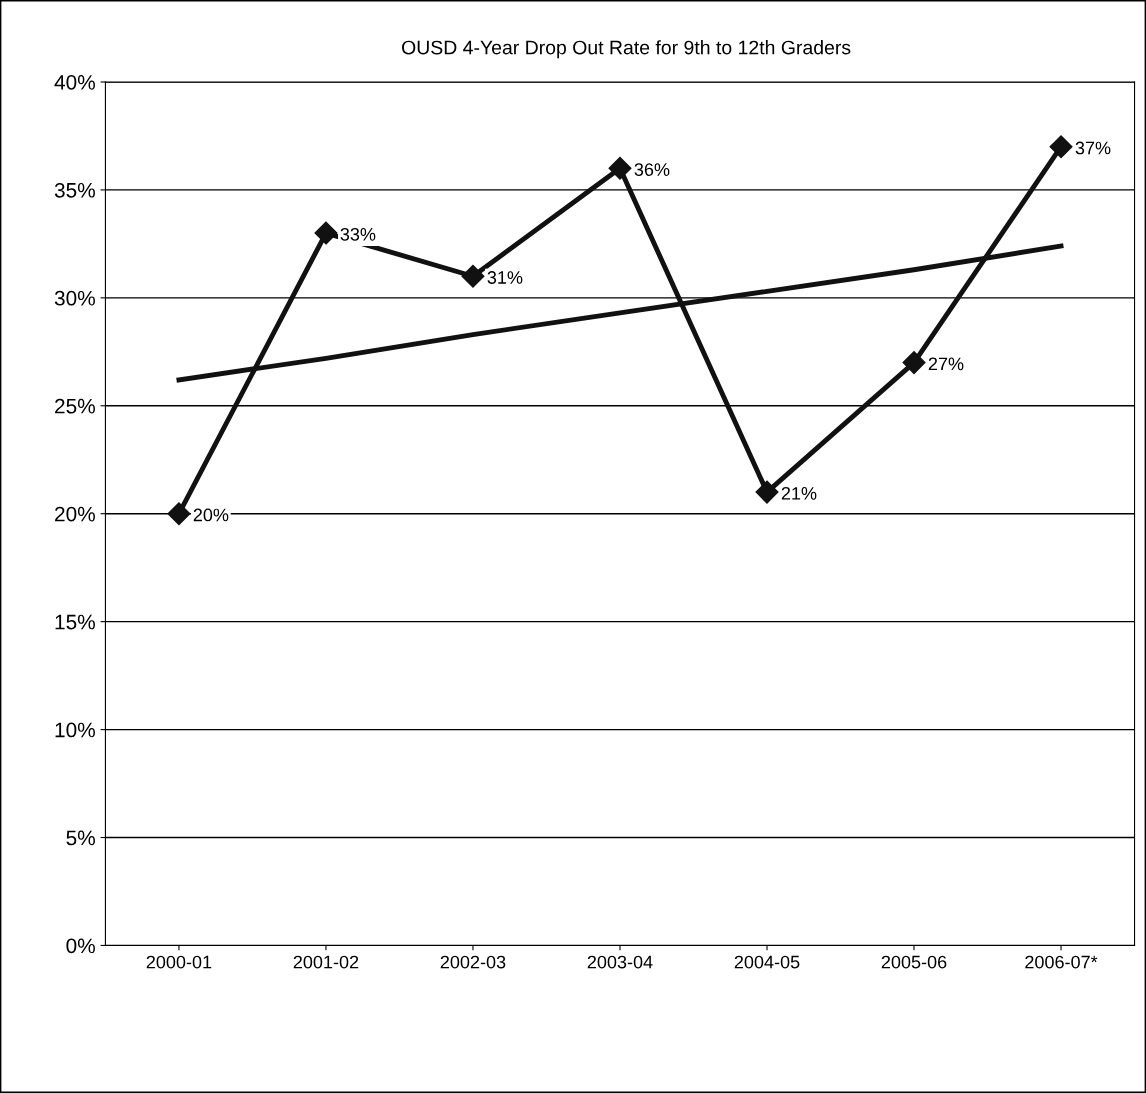  Describe the element at coordinates (80, 838) in the screenshot. I see `y-tick-label: 5%` at that location.